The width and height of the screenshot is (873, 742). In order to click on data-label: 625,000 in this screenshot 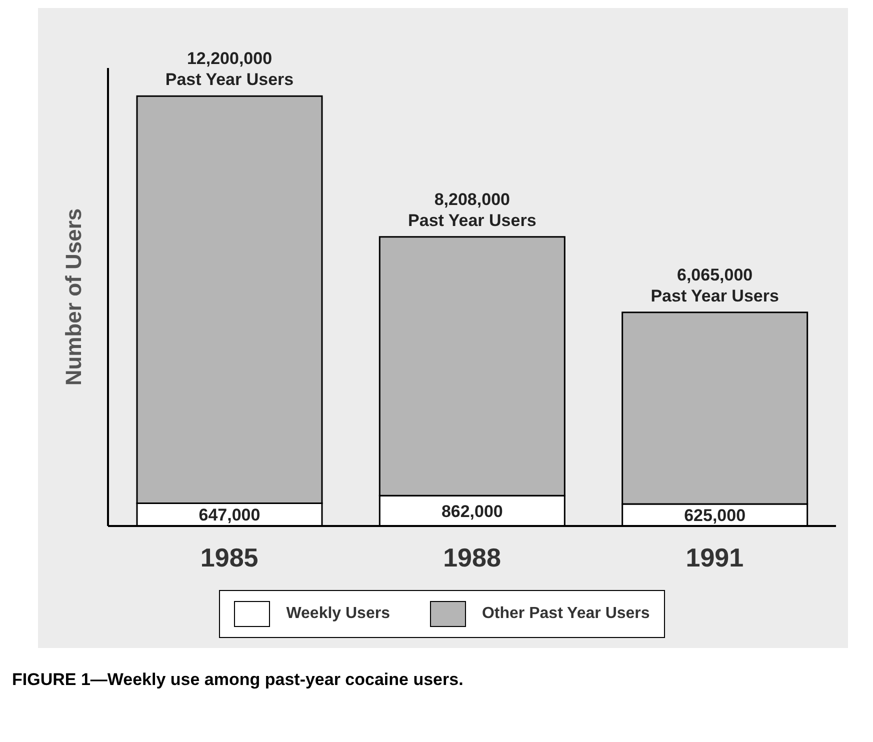, I will do `click(715, 515)`.